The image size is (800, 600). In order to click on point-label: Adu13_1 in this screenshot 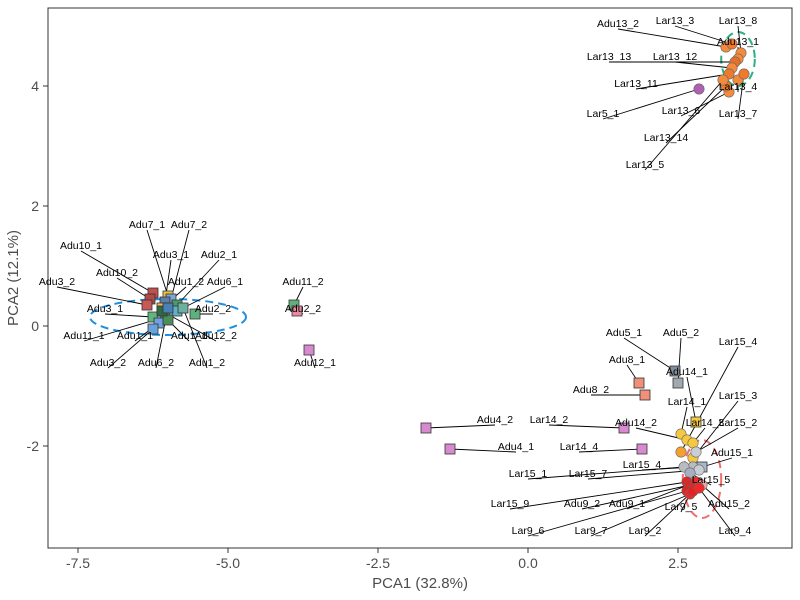, I will do `click(738, 42)`.